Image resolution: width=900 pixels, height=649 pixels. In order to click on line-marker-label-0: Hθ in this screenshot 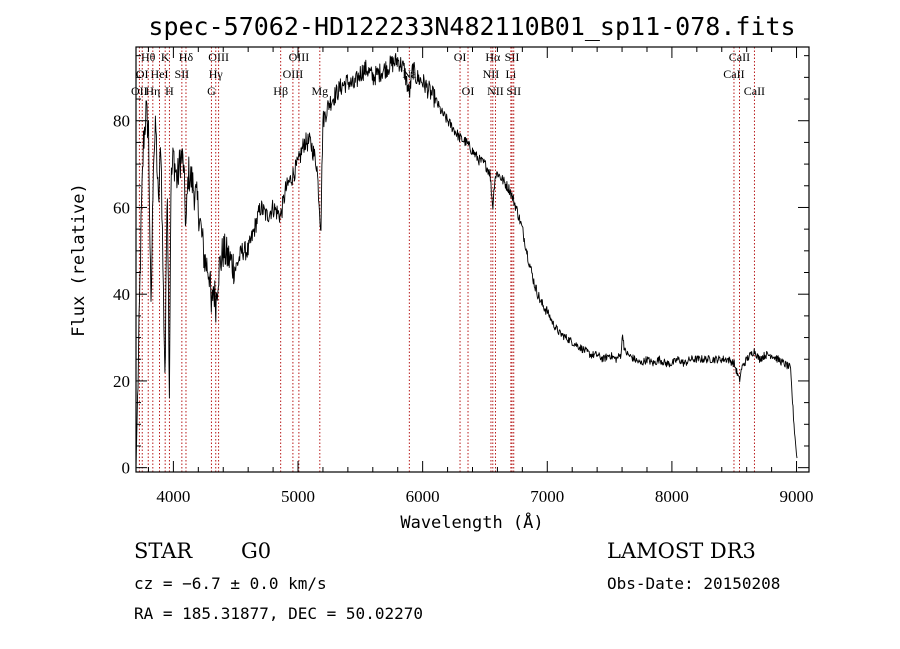, I will do `click(148, 57)`.